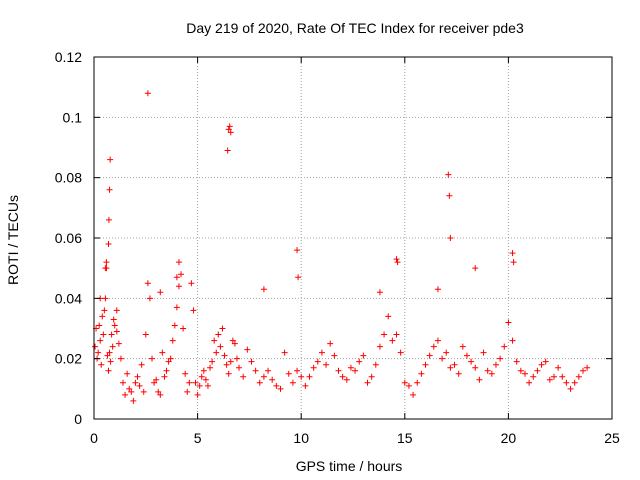  What do you see at coordinates (68, 359) in the screenshot?
I see `y-tick-label: 0.02` at bounding box center [68, 359].